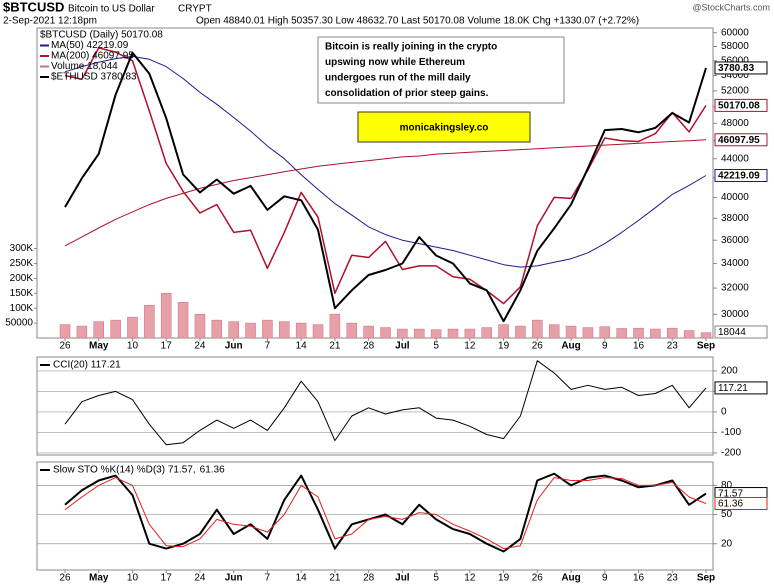 The width and height of the screenshot is (774, 588). Describe the element at coordinates (727, 485) in the screenshot. I see `y-tick-label: 80` at that location.